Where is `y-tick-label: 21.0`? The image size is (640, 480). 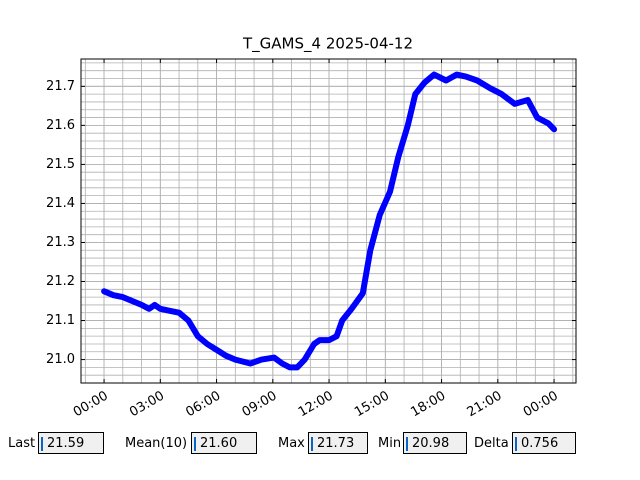 y-tick-label: 21.0 is located at coordinates (60, 359).